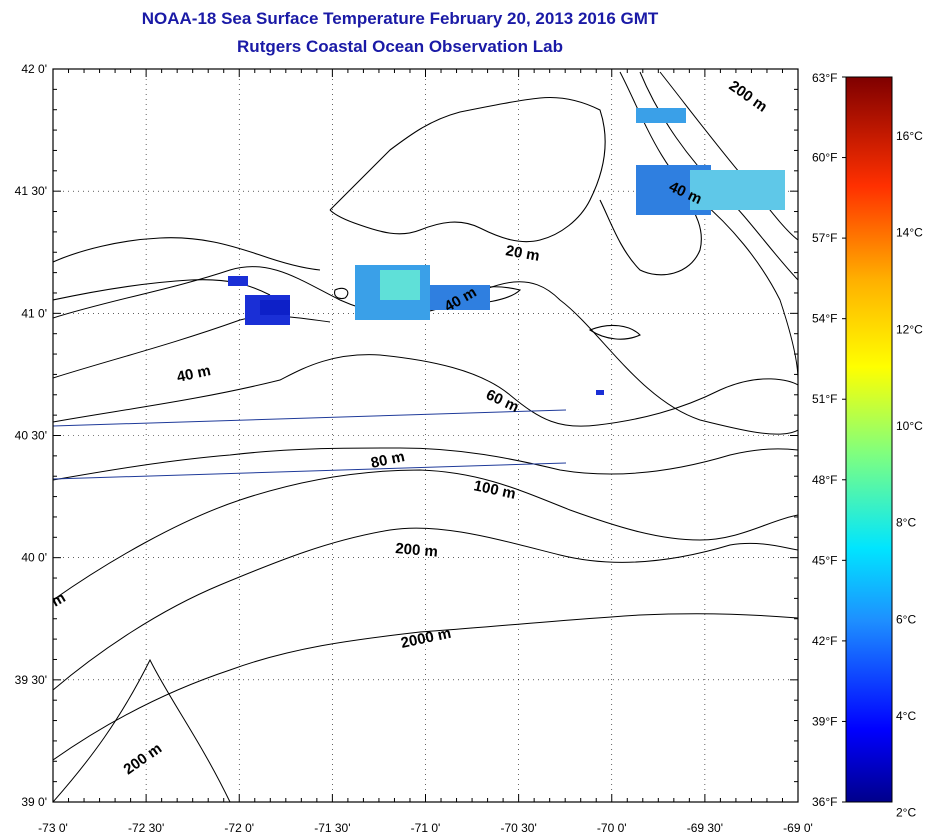  Describe the element at coordinates (142, 730) in the screenshot. I see `contour-200m-canyon` at that location.